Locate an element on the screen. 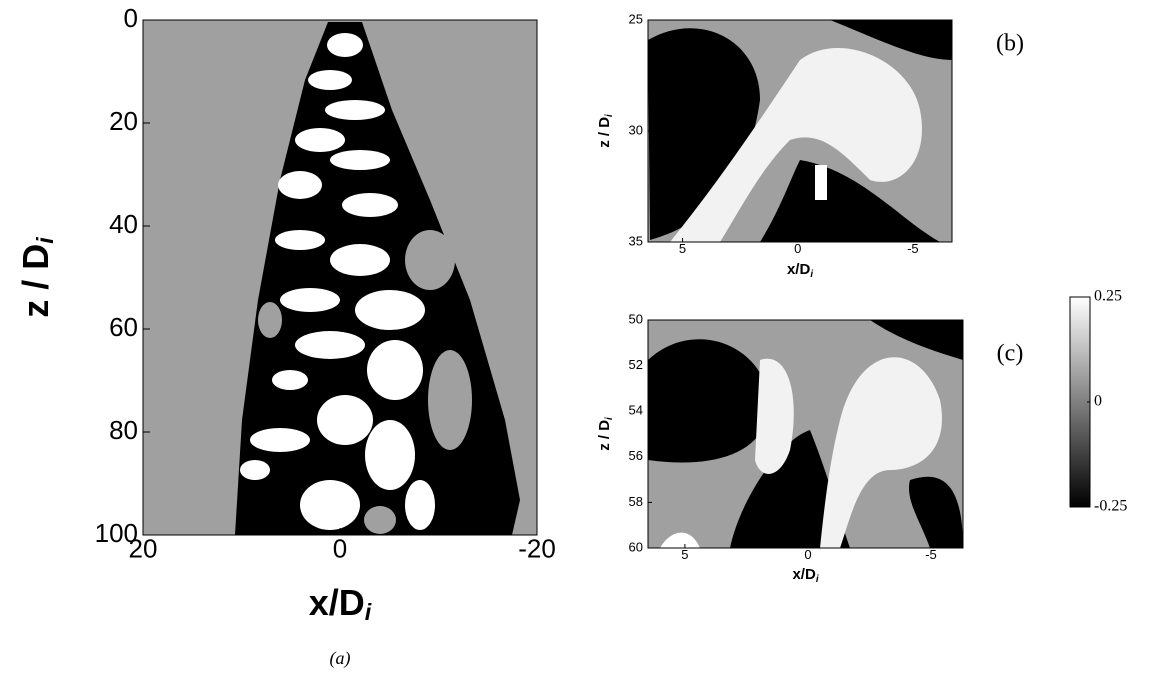 This screenshot has width=1153, height=675. y-tick-label: 30 is located at coordinates (636, 129).